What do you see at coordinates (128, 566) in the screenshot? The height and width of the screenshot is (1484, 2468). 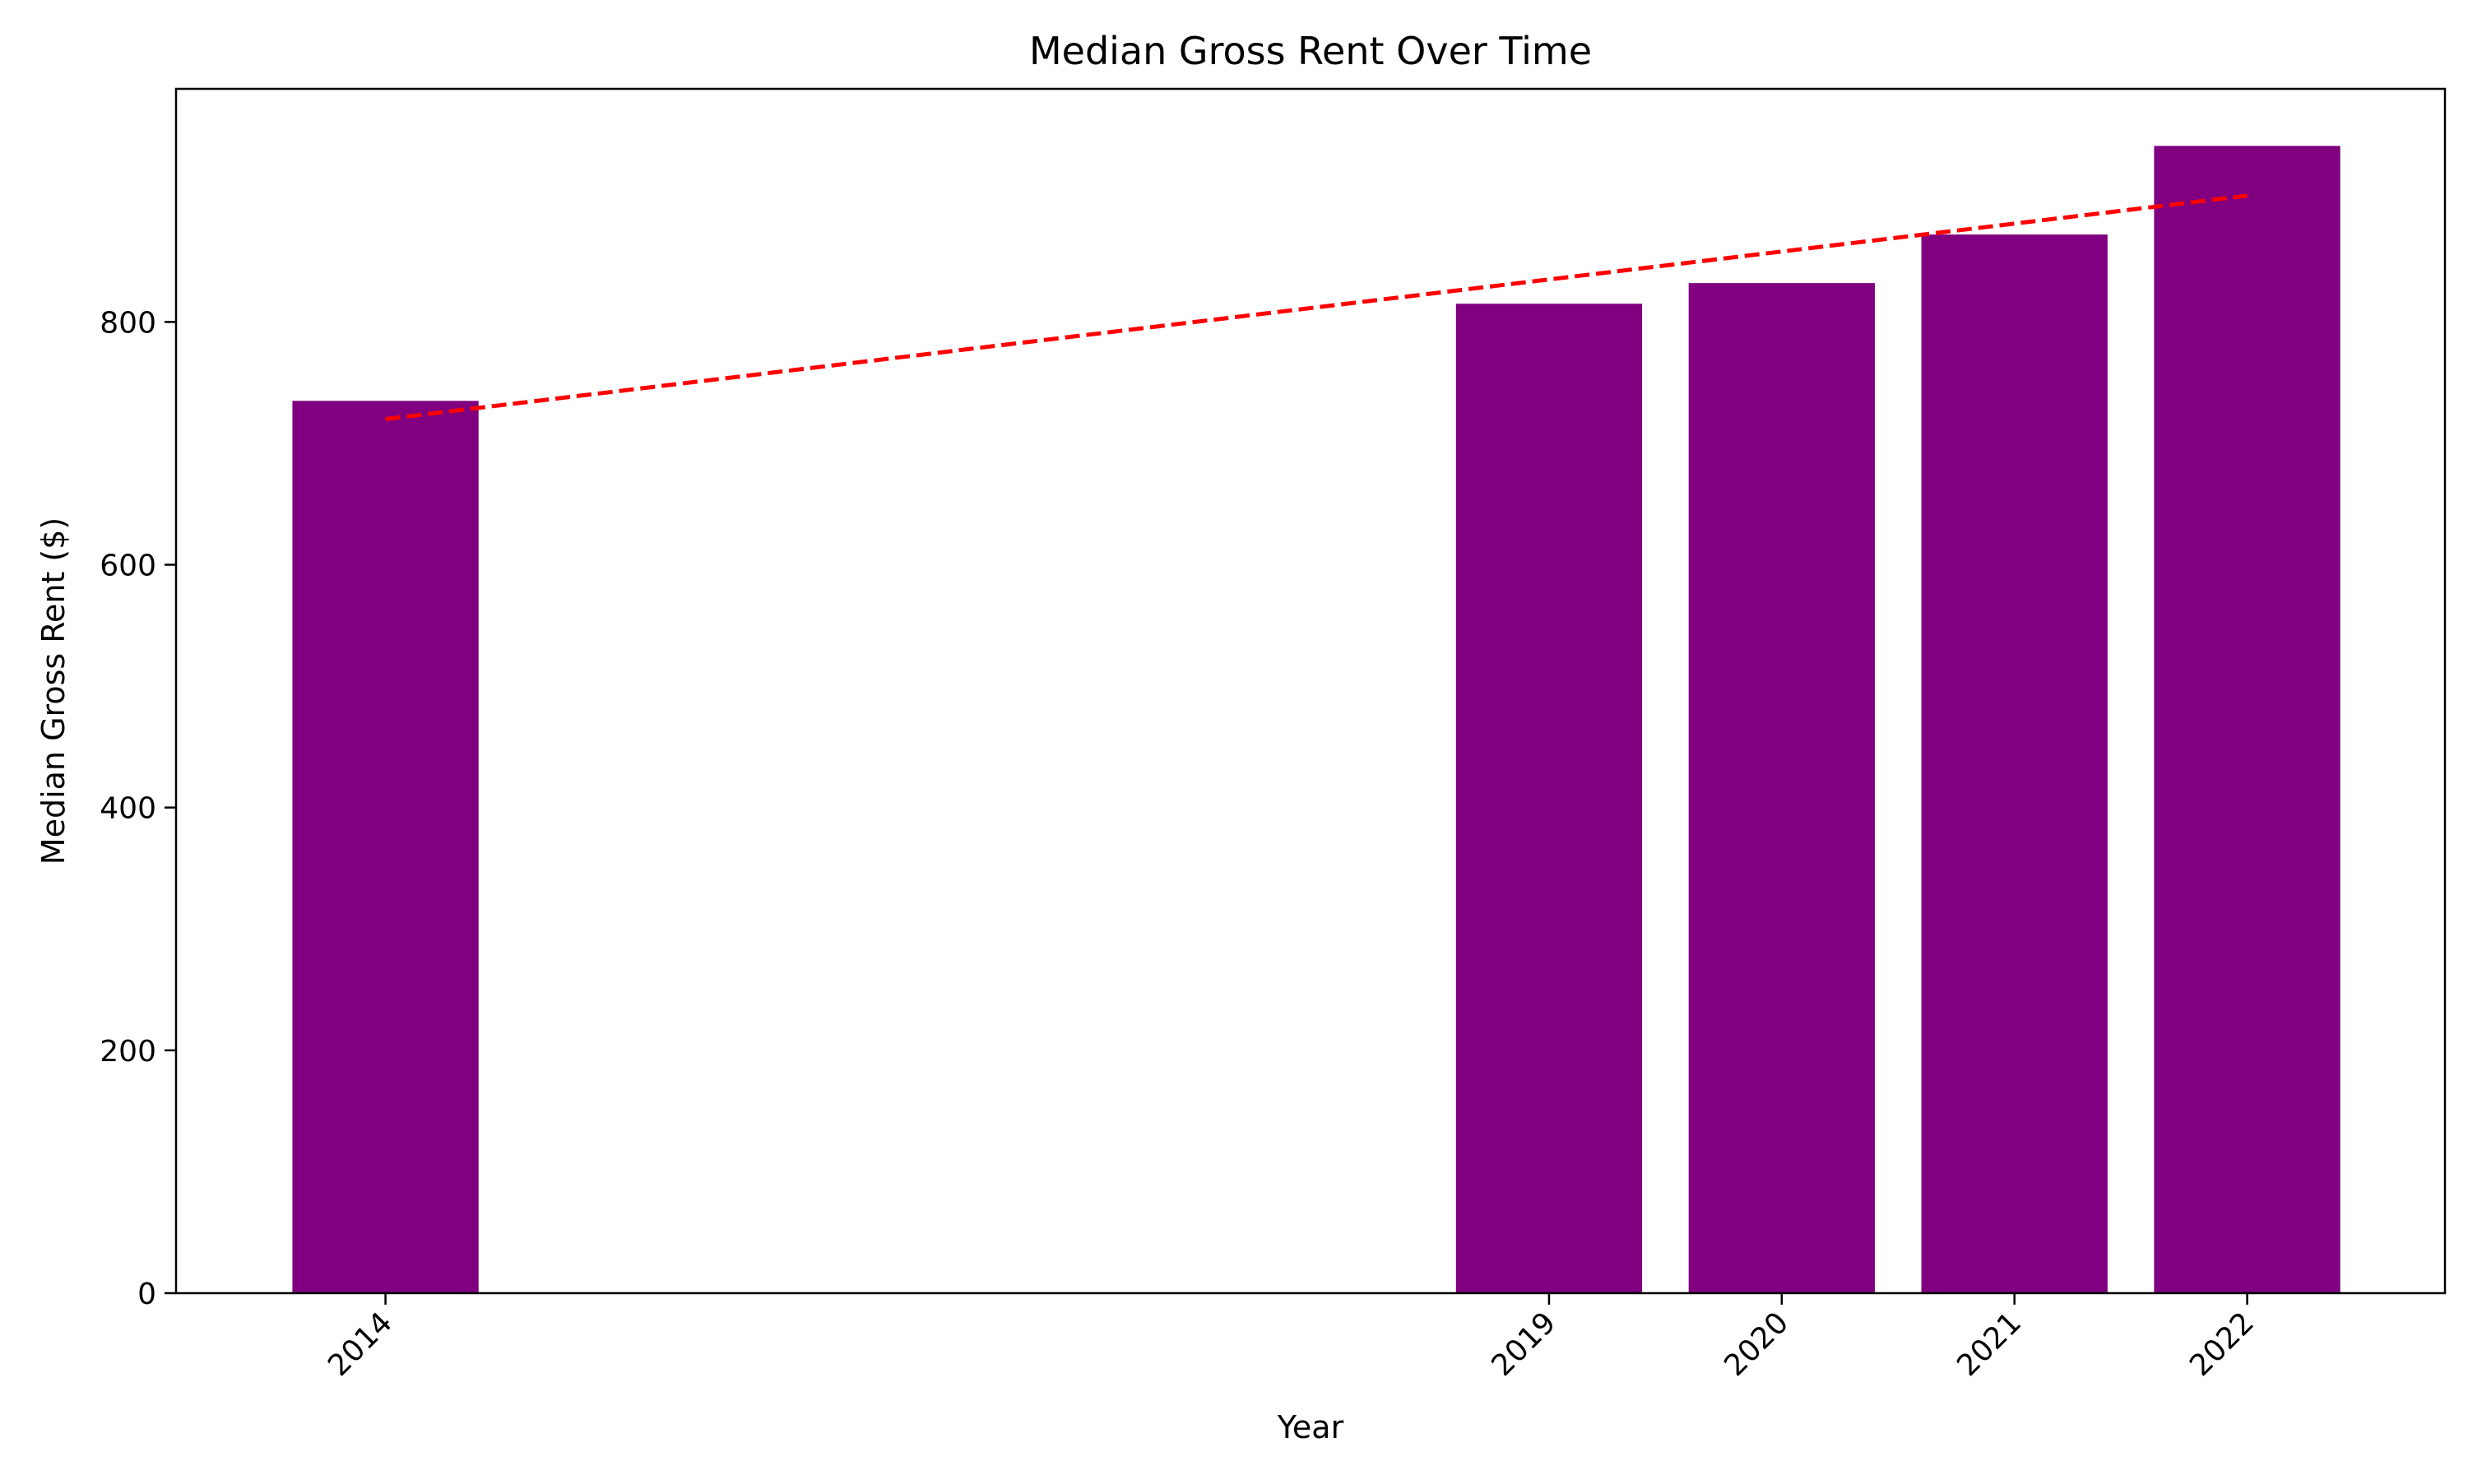 I see `y-tick-label: 600` at bounding box center [128, 566].